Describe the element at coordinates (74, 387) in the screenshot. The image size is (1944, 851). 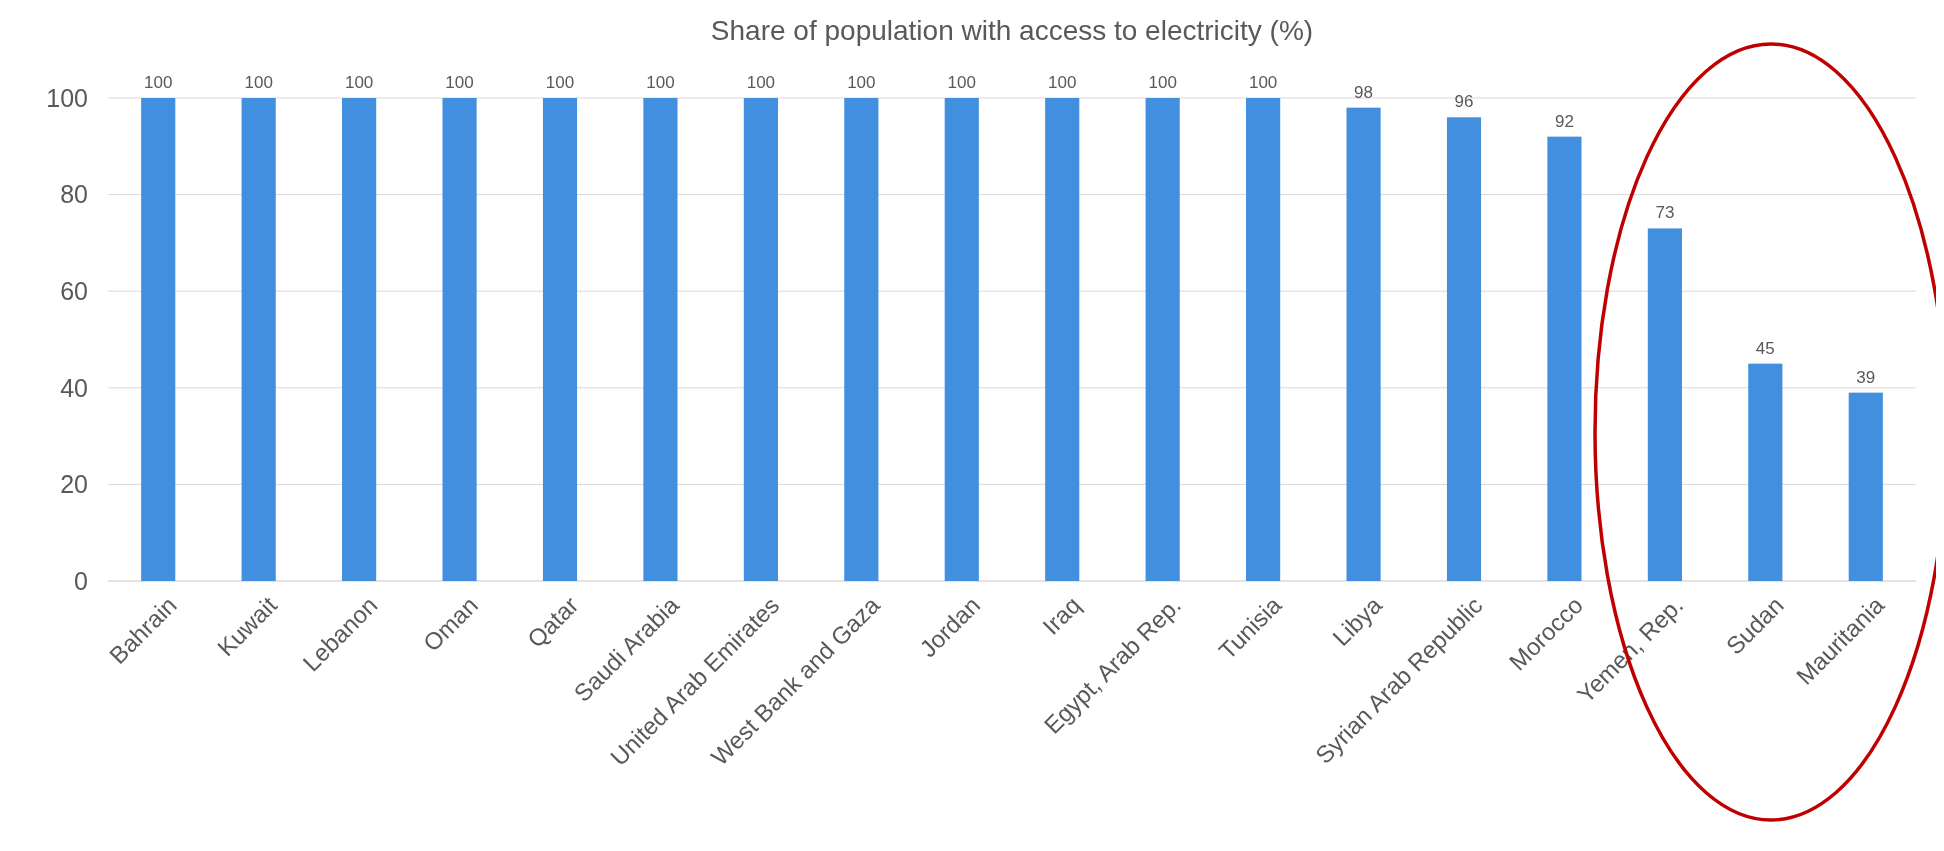
I see `y-tick-label: 40` at that location.